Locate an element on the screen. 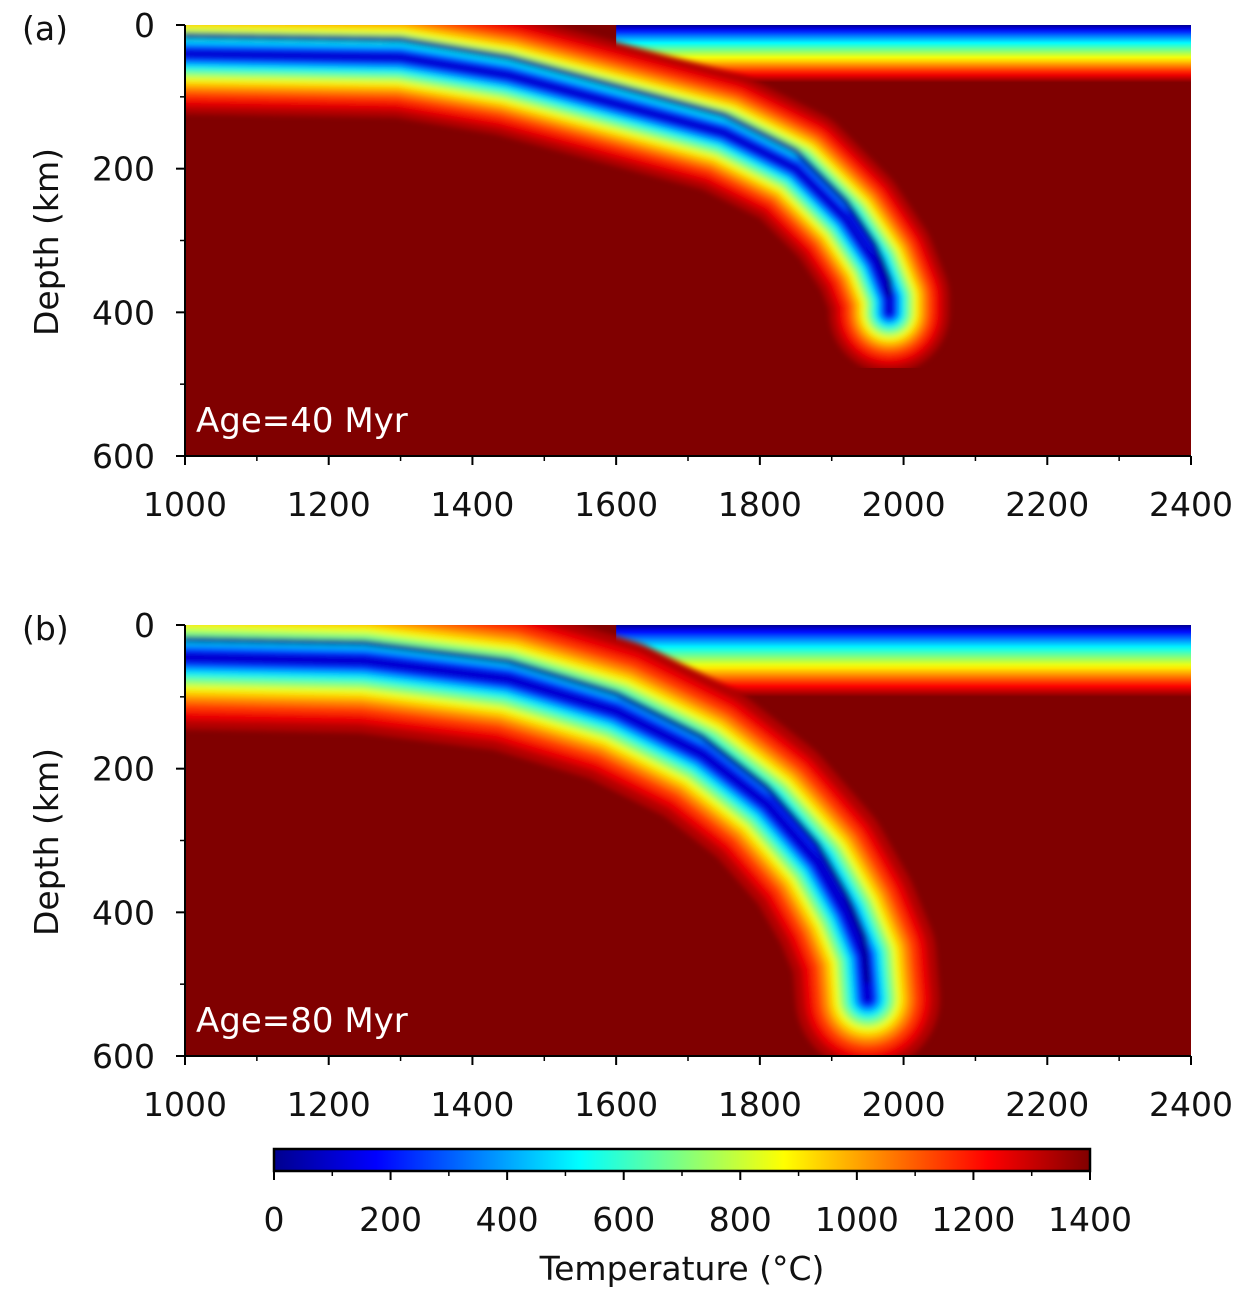 The image size is (1260, 1293). age-annotation-a: Age=40 Myr is located at coordinates (302, 421).